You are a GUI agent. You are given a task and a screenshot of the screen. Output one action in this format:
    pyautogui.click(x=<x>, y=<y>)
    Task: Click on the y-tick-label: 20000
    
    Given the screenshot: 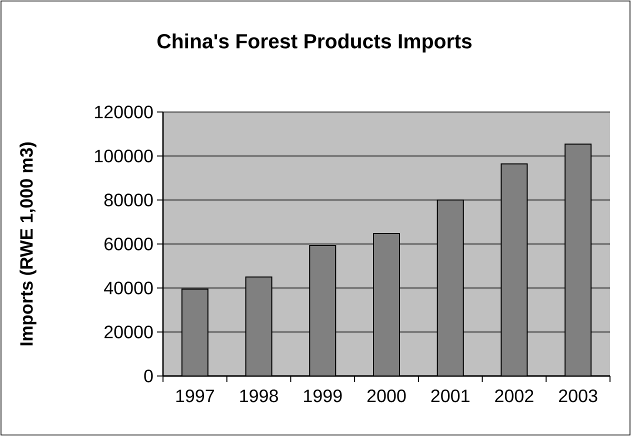 What is the action you would take?
    pyautogui.click(x=128, y=332)
    